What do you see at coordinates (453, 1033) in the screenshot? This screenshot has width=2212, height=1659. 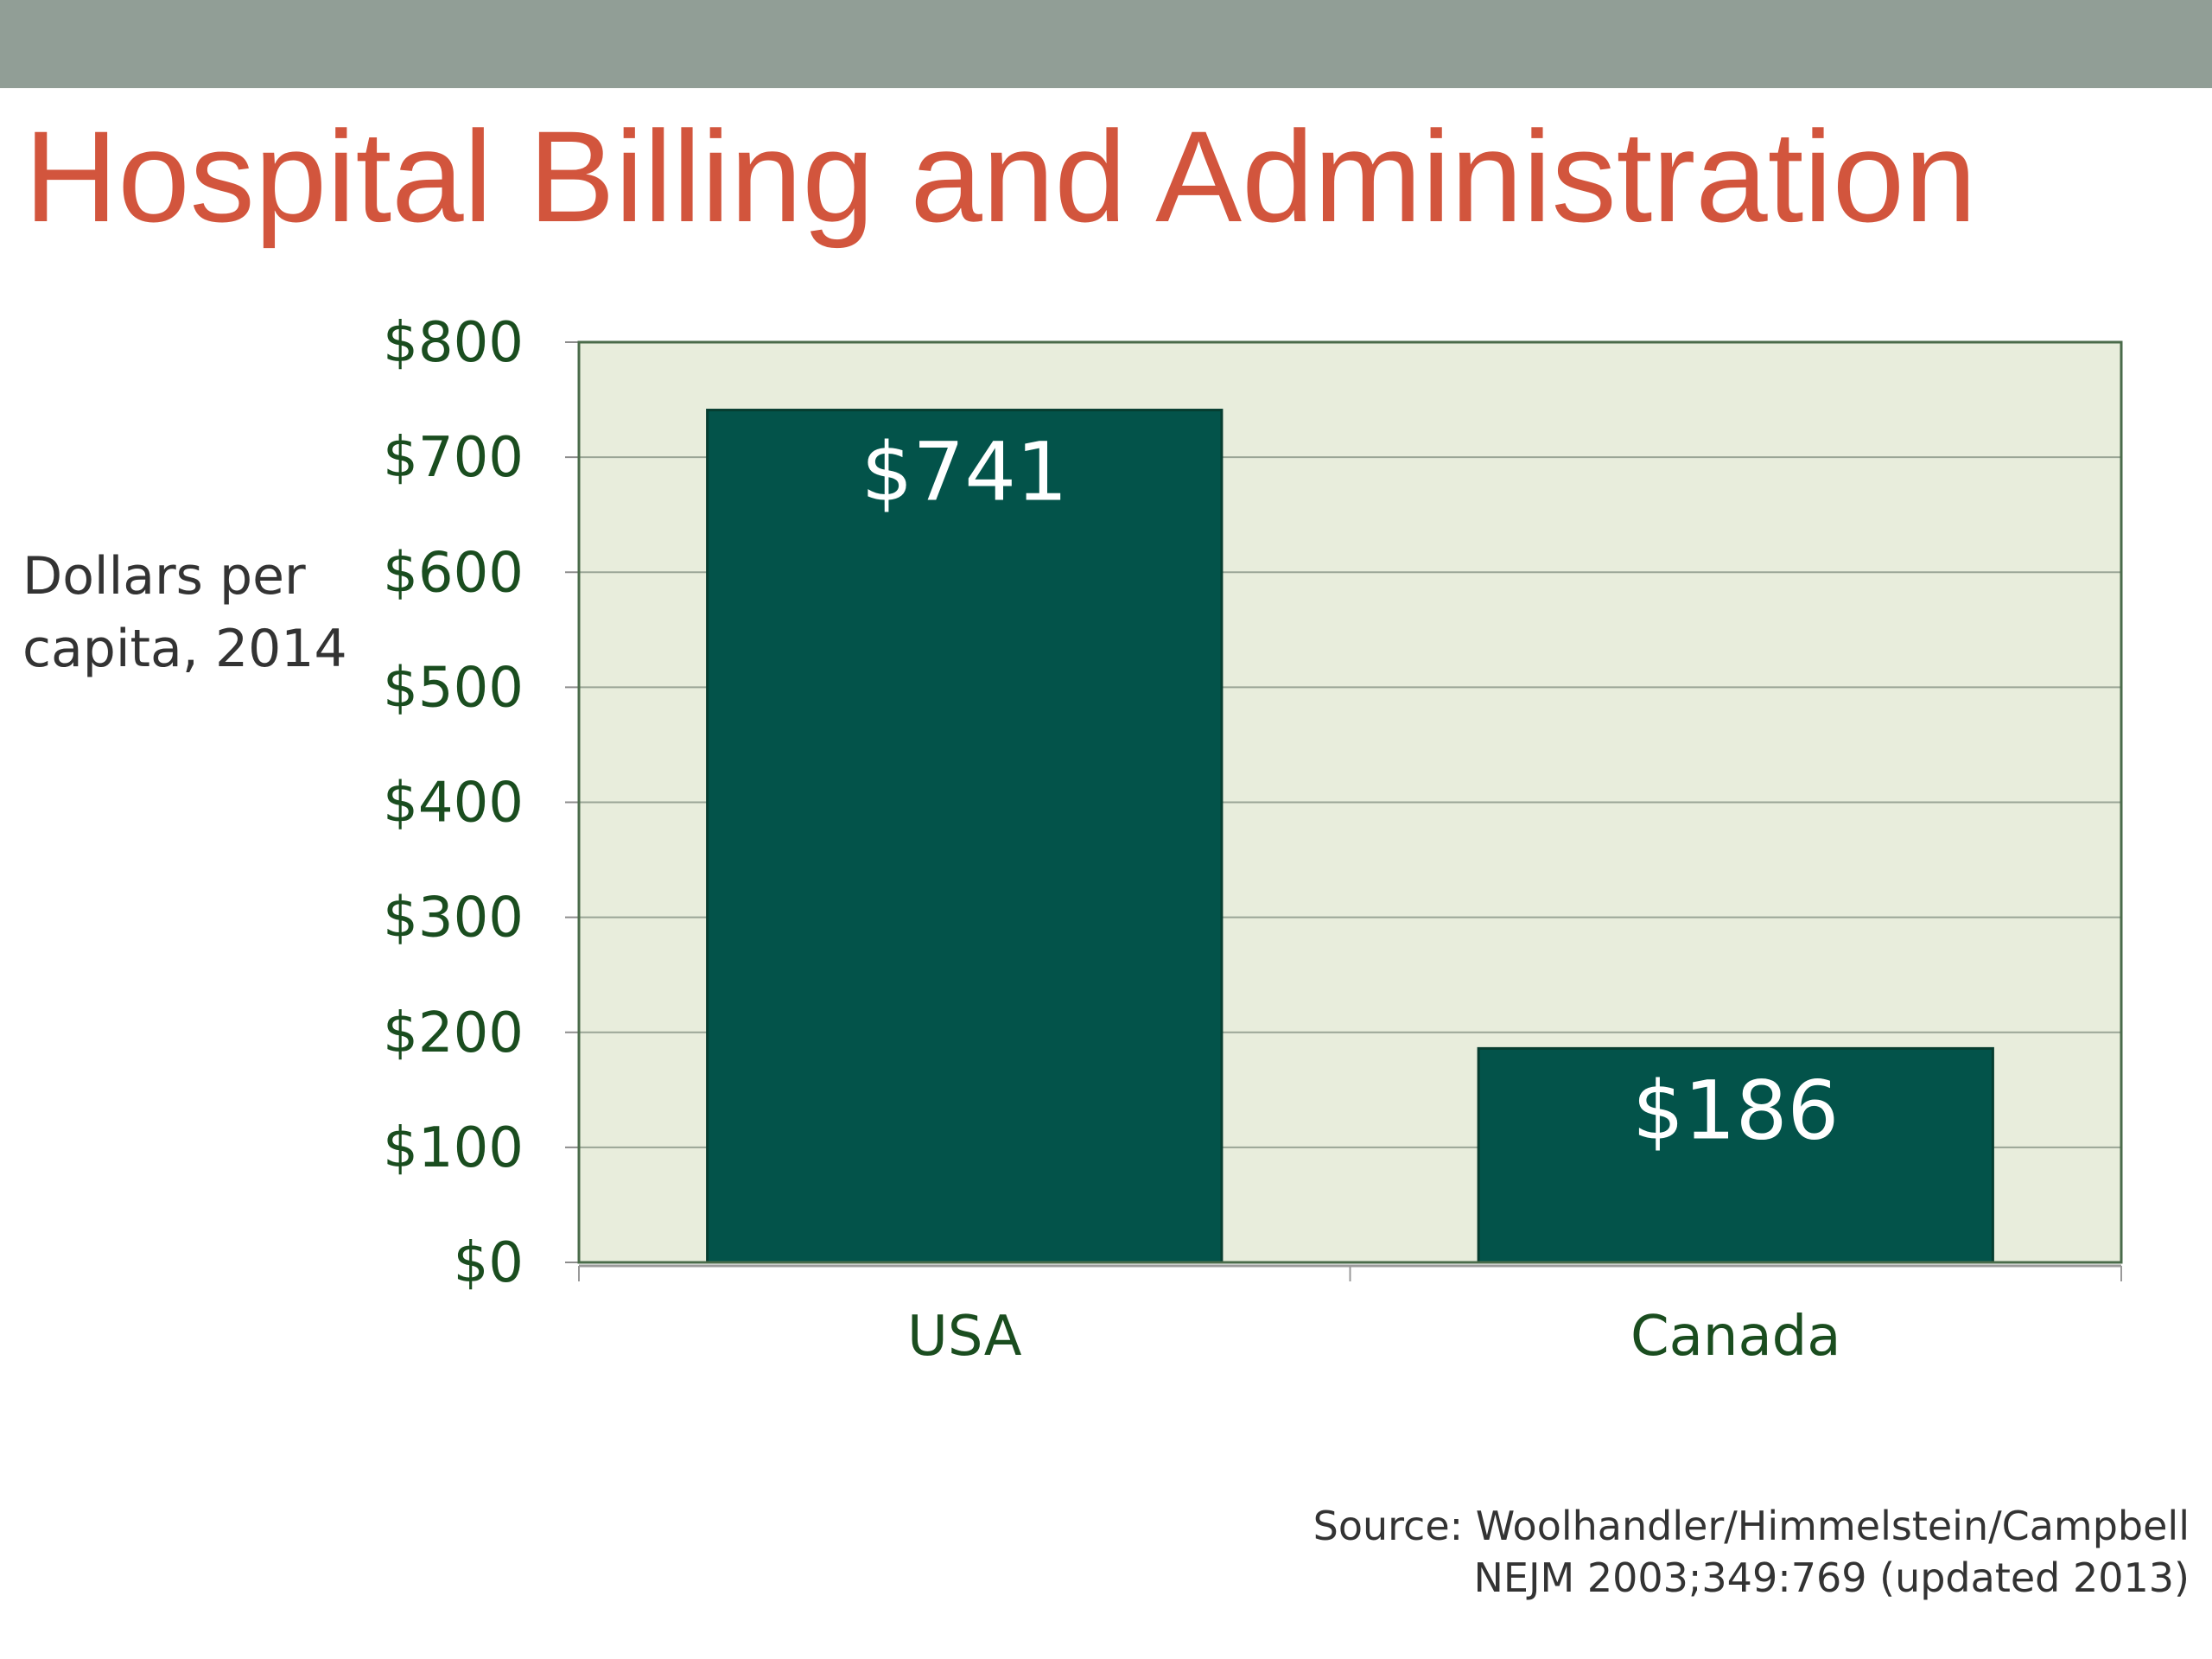 I see `y-tick-label: $200` at bounding box center [453, 1033].